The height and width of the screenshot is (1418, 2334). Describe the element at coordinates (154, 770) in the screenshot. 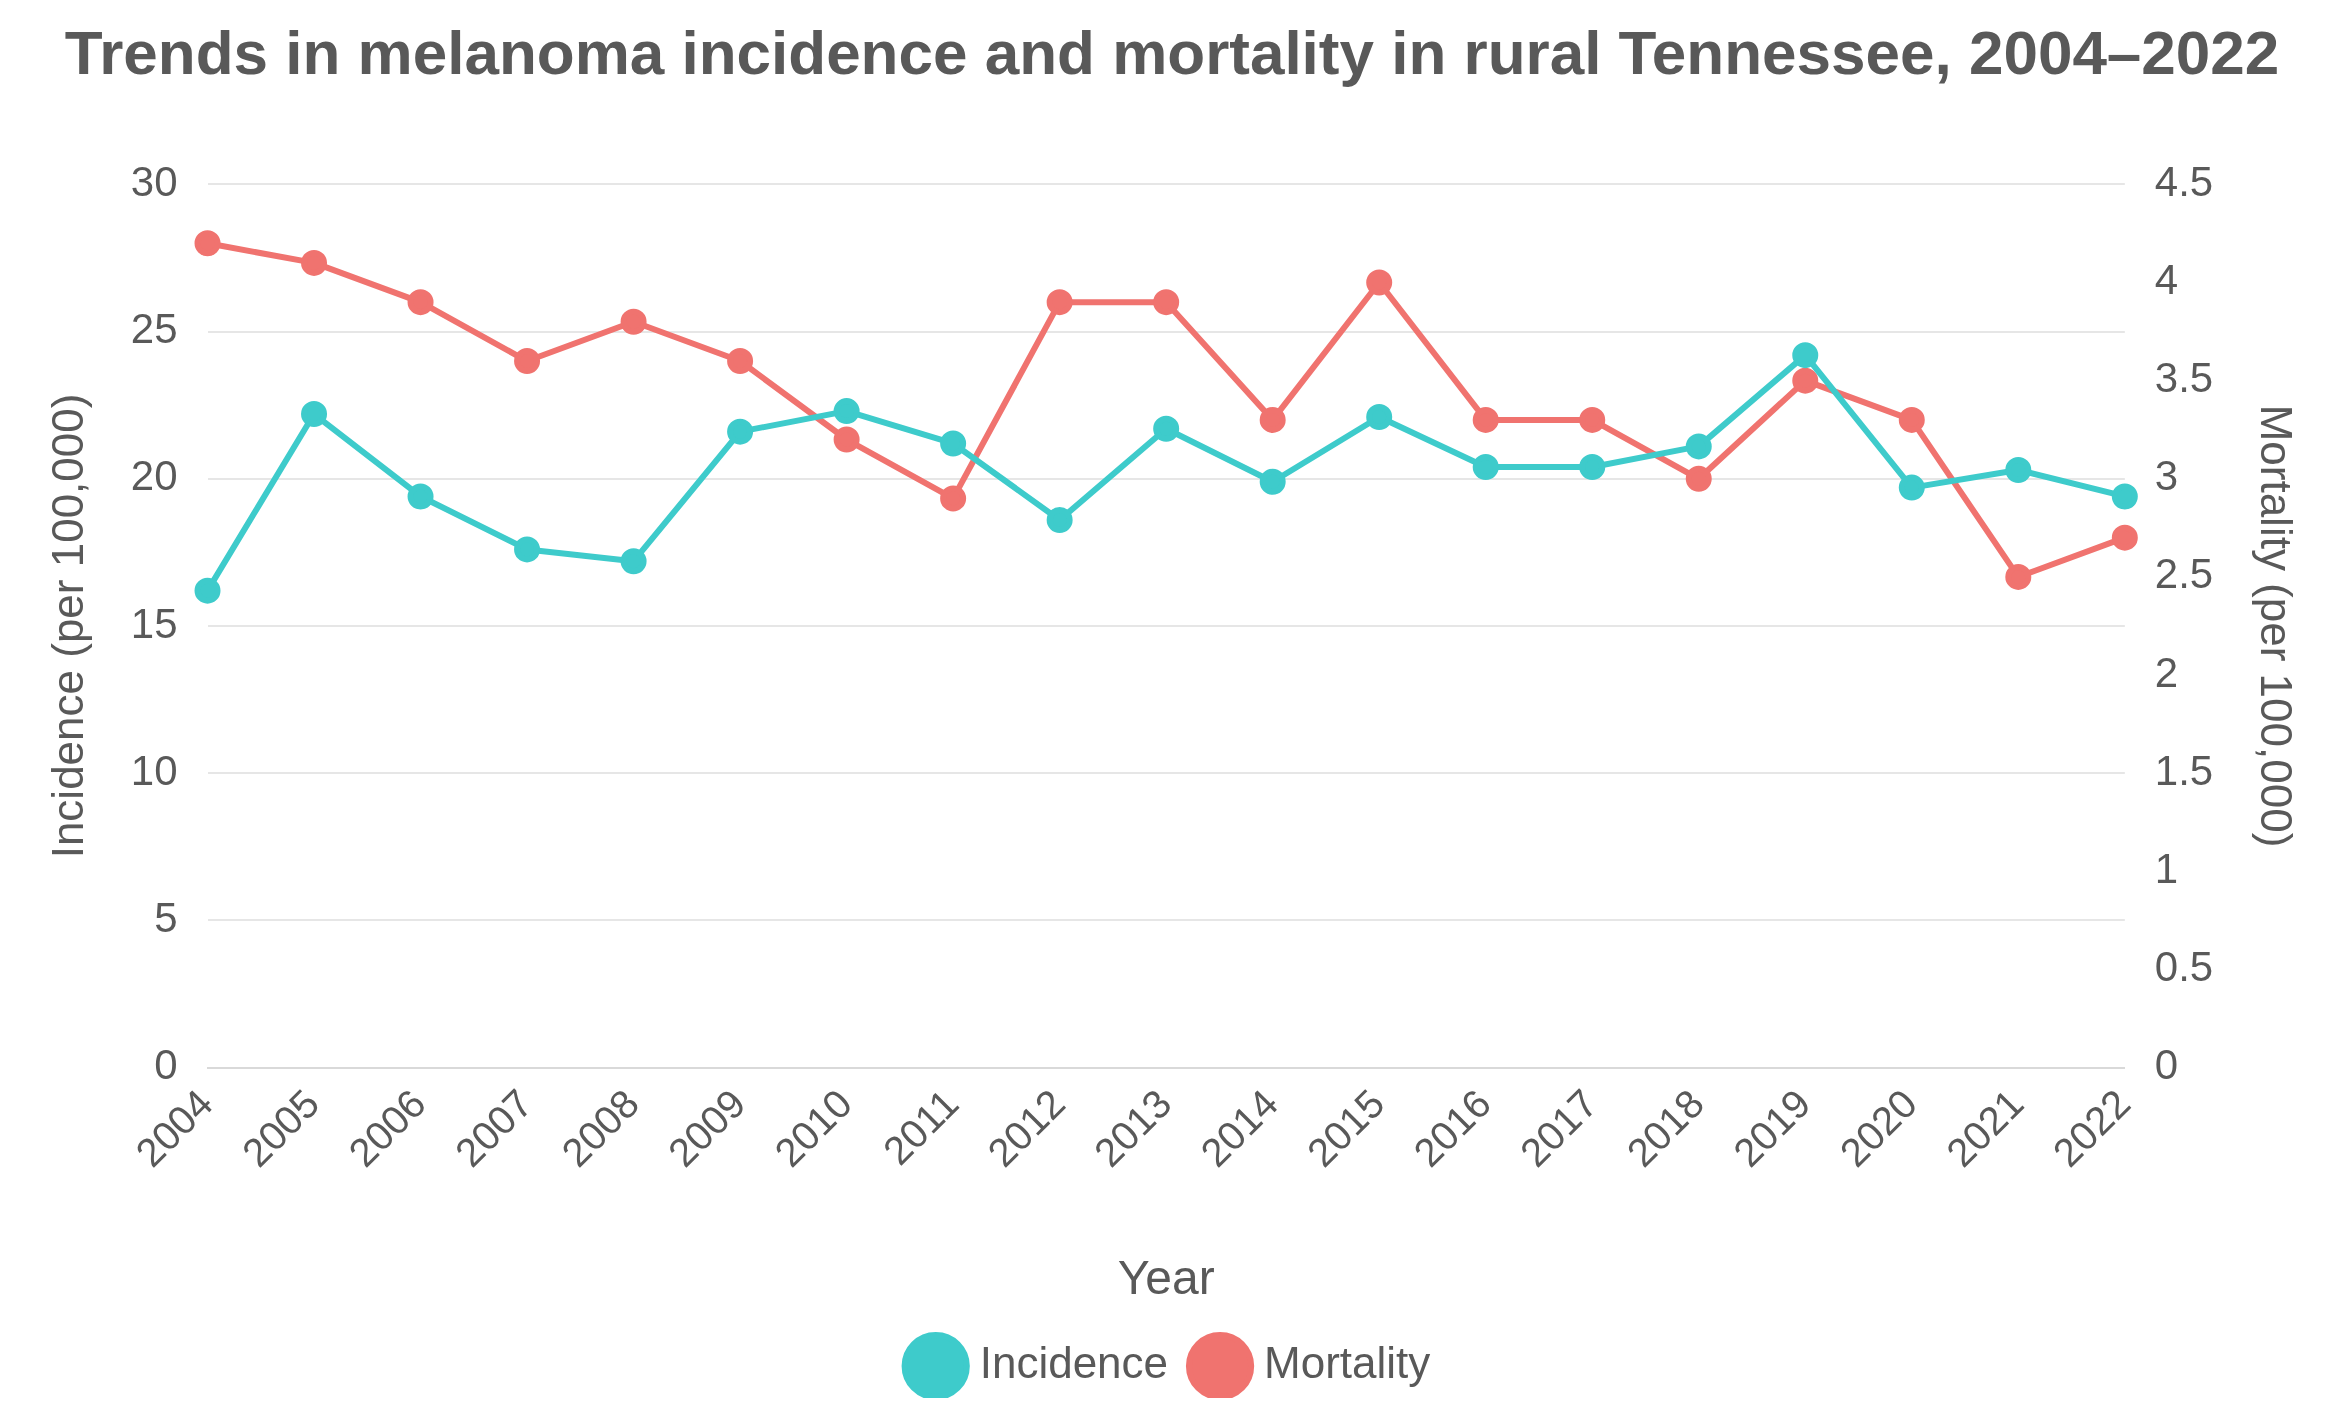

I see `y-tick-label: 10` at that location.